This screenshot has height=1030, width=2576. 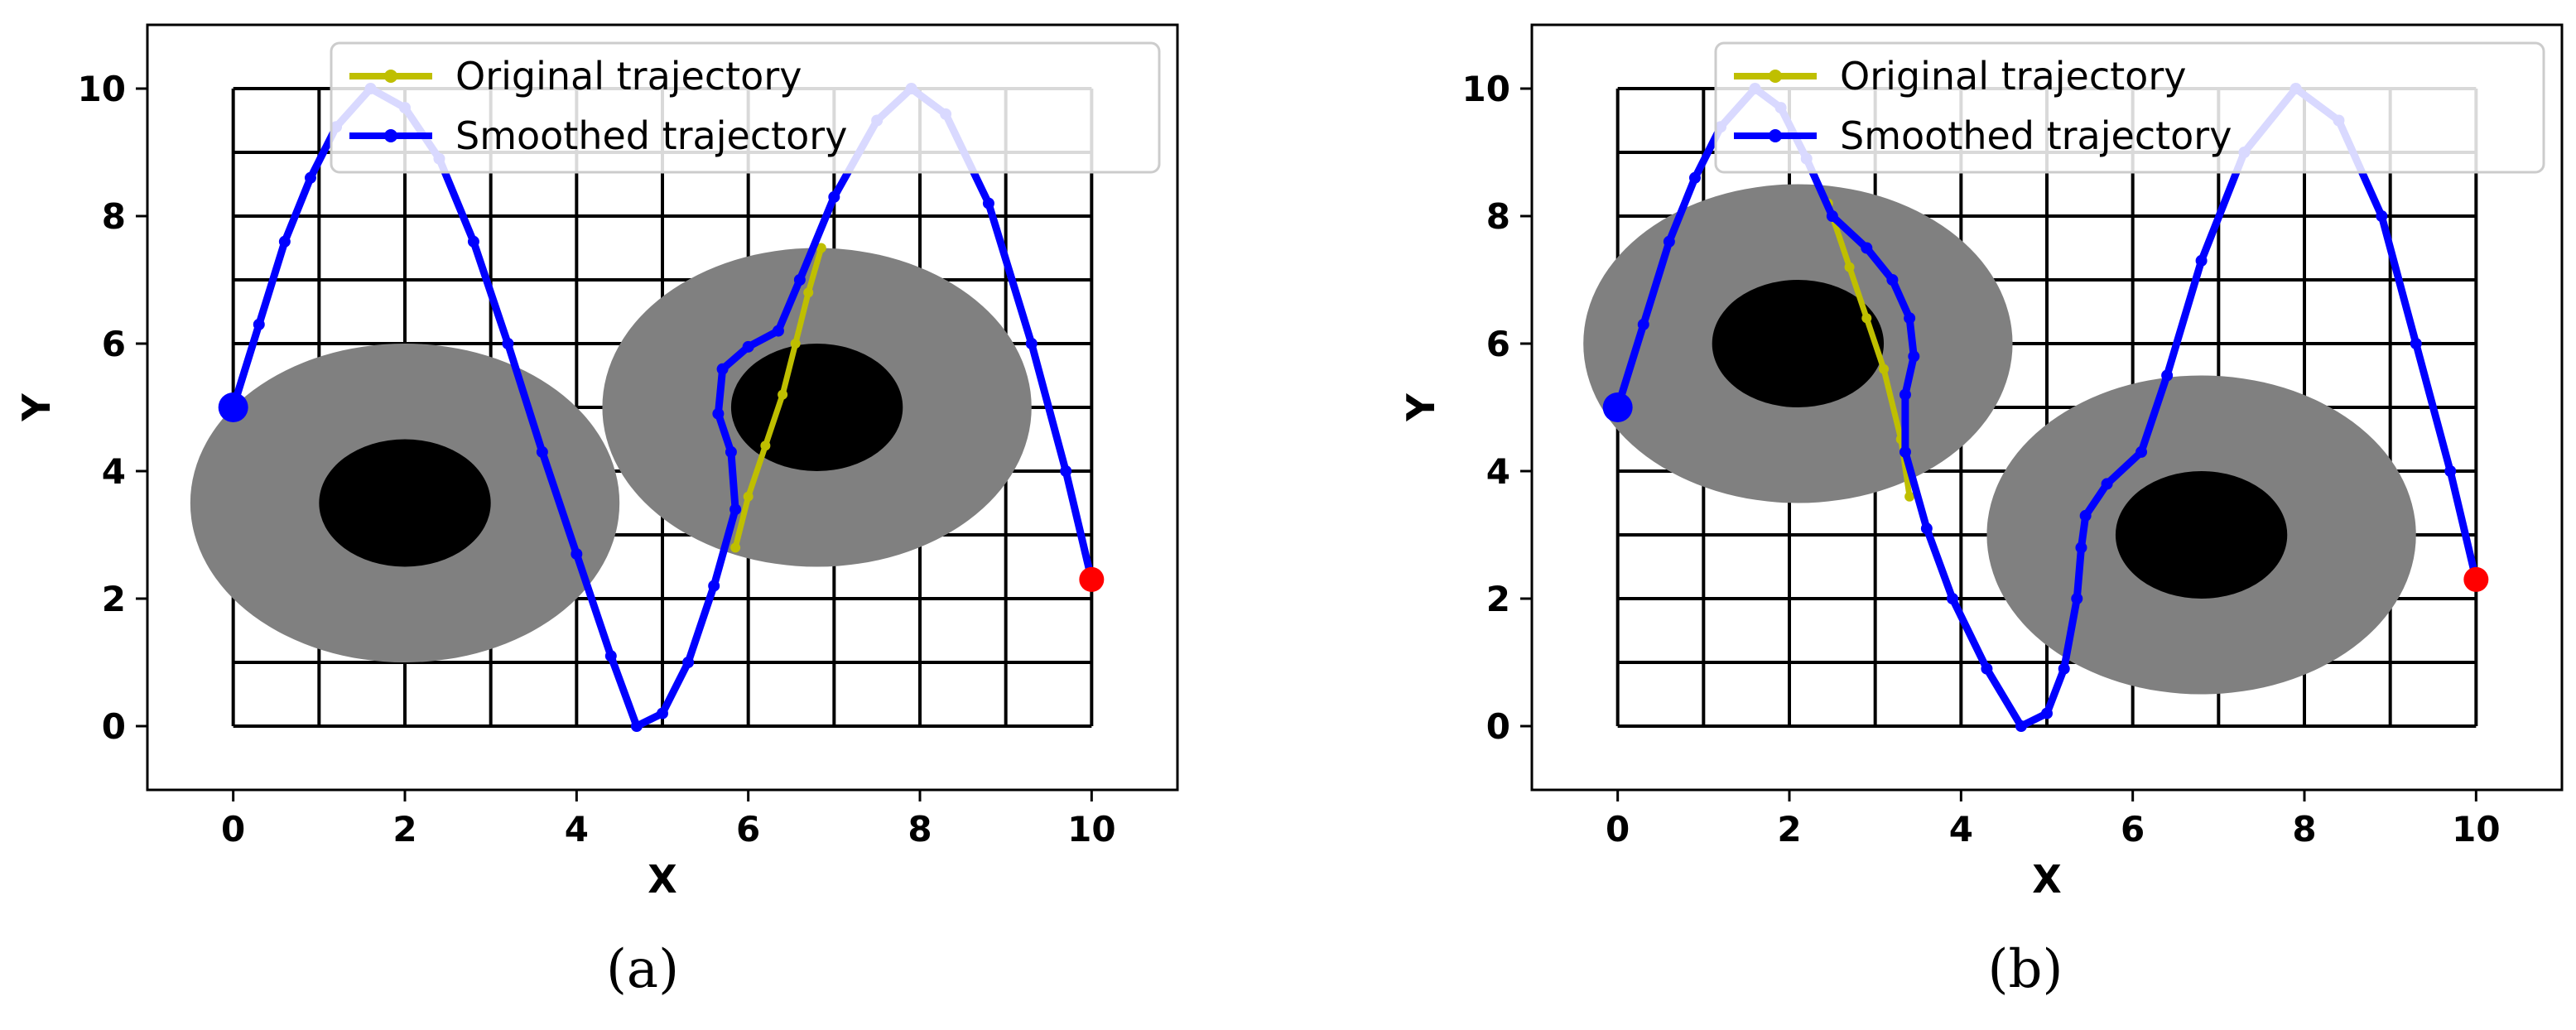 I want to click on panel-caption: (b), so click(x=2025, y=970).